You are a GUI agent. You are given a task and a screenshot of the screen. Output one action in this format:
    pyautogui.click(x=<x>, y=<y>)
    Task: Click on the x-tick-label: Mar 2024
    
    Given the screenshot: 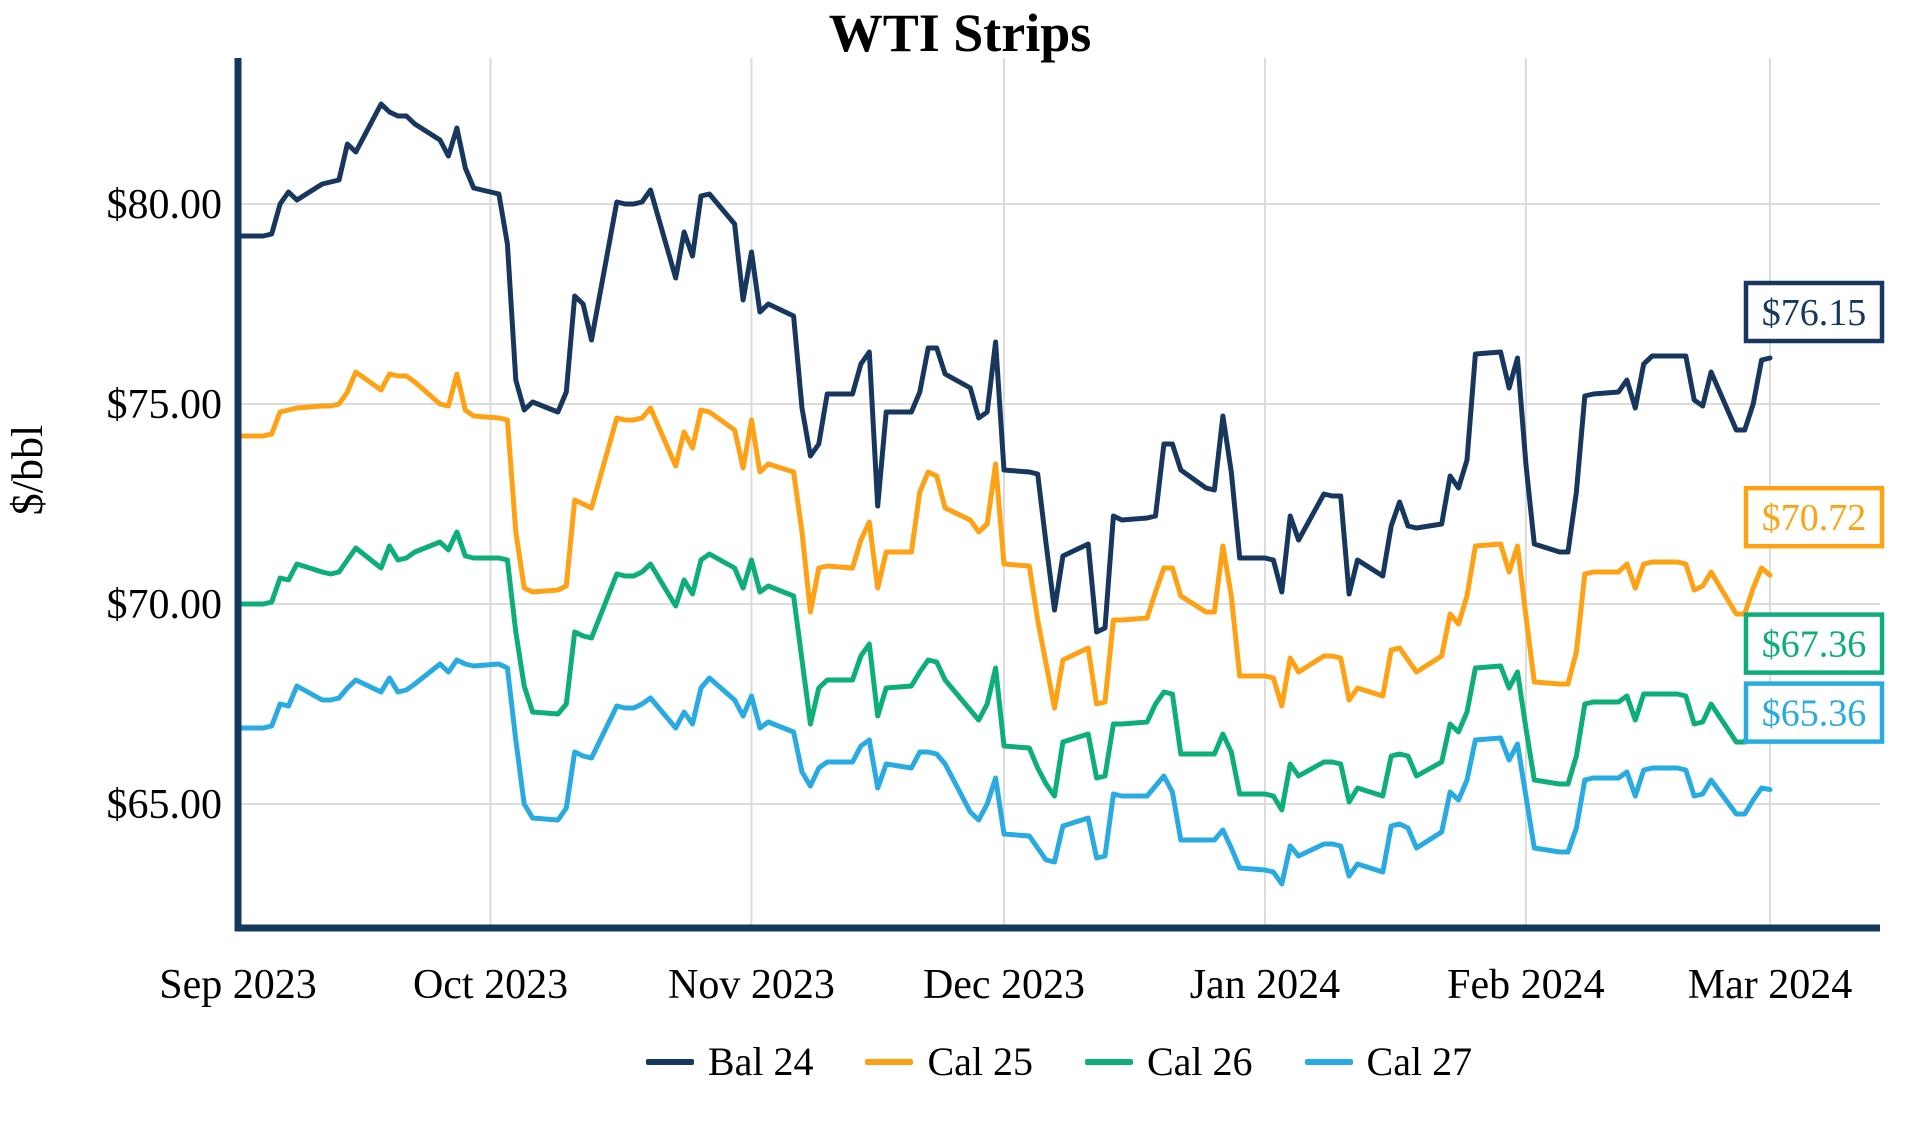 What is the action you would take?
    pyautogui.click(x=1770, y=985)
    